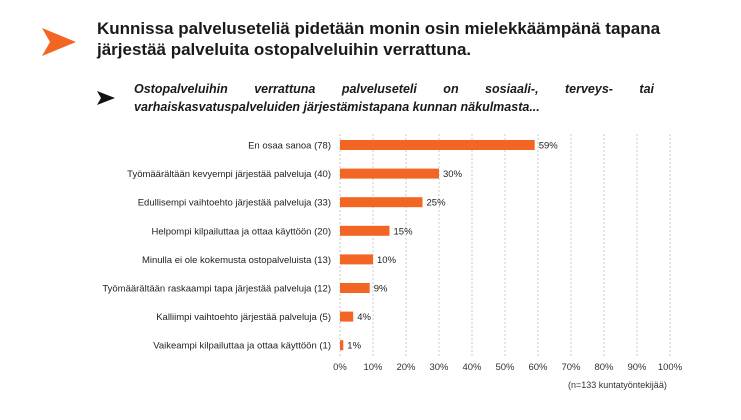 The width and height of the screenshot is (741, 420). What do you see at coordinates (364, 317) in the screenshot?
I see `value-label: 4%` at bounding box center [364, 317].